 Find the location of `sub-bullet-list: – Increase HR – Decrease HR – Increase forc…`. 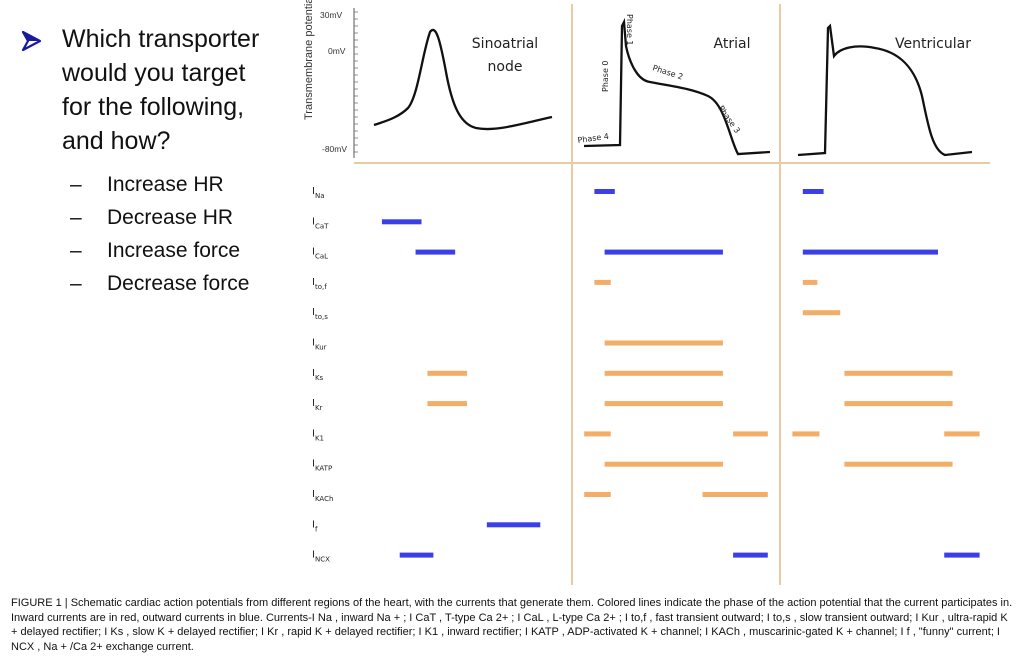

sub-bullet-list: – Increase HR – Decrease HR – Increase forc… is located at coordinates (190, 234).